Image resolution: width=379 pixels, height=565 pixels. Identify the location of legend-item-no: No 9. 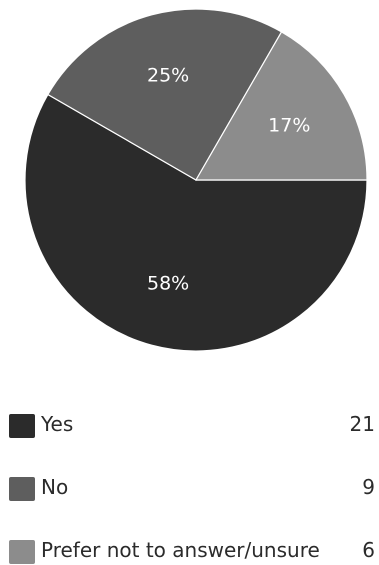
(194, 487).